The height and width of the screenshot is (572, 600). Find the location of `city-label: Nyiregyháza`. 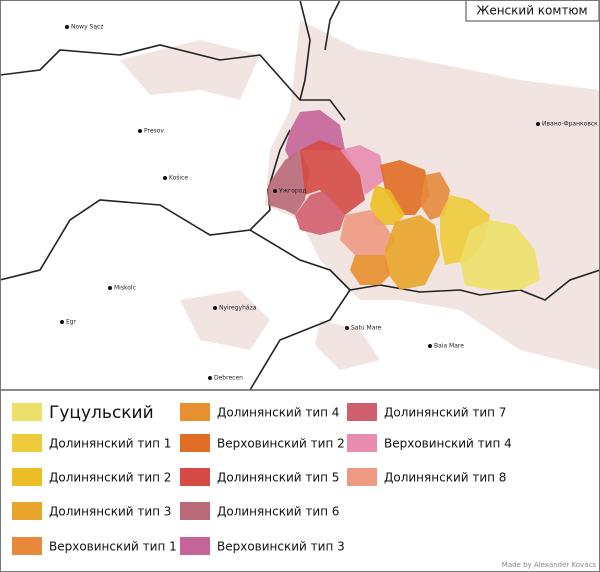

city-label: Nyiregyháza is located at coordinates (238, 308).